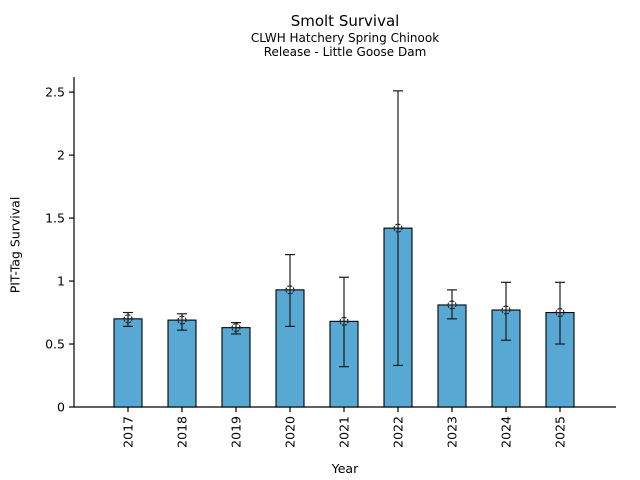  I want to click on bar-2017, so click(128, 363).